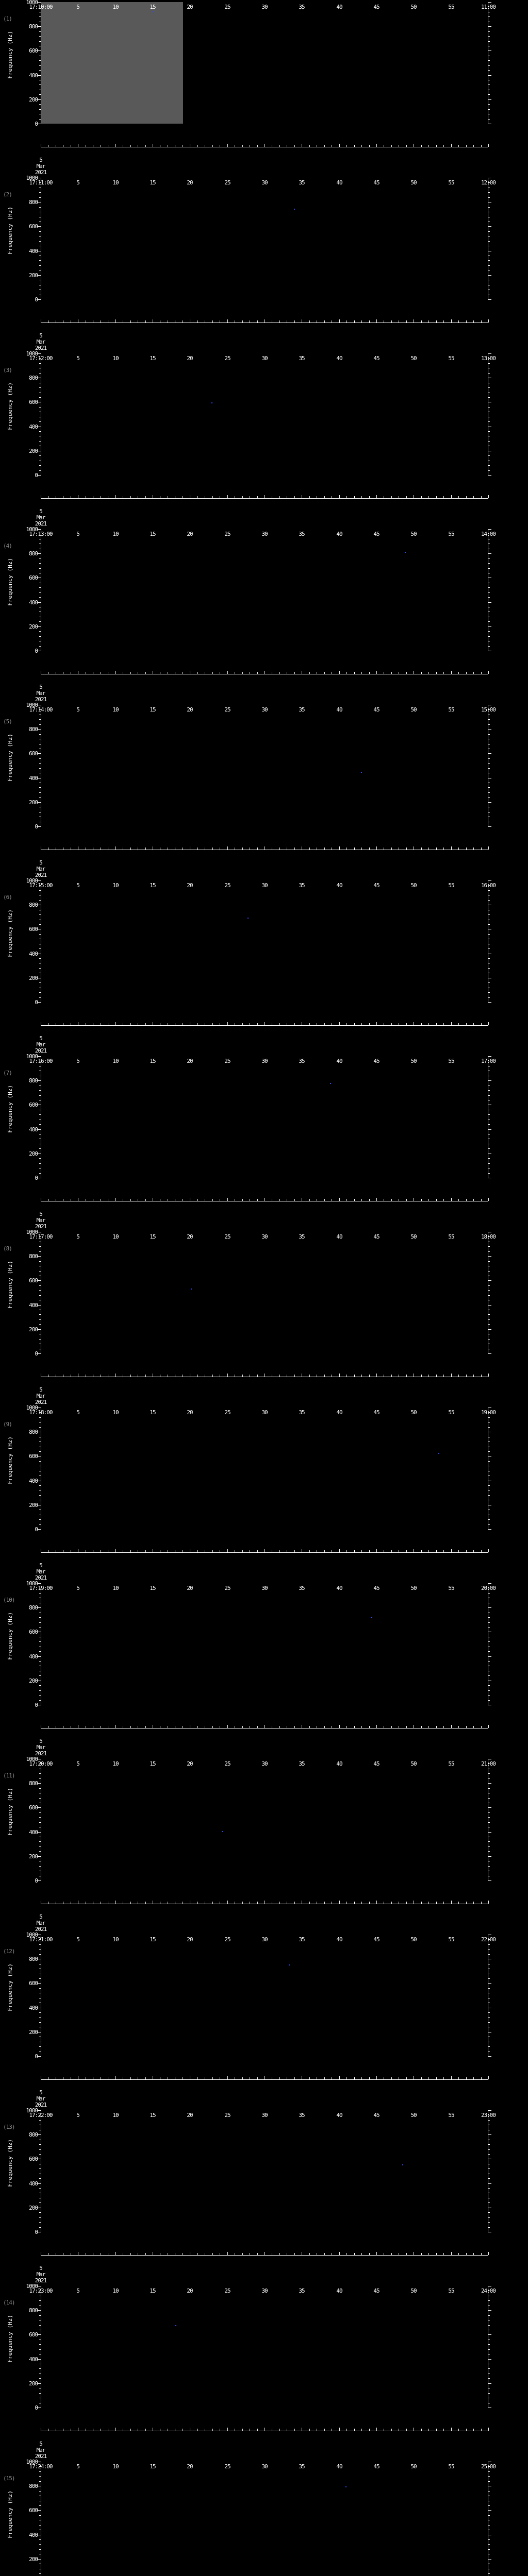 The image size is (528, 2576). I want to click on y-tick-label: 600, so click(33, 1104).